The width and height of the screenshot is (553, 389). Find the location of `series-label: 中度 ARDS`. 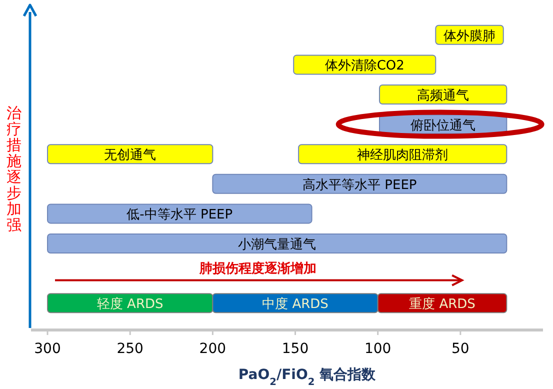

series-label: 中度 ARDS is located at coordinates (295, 304).